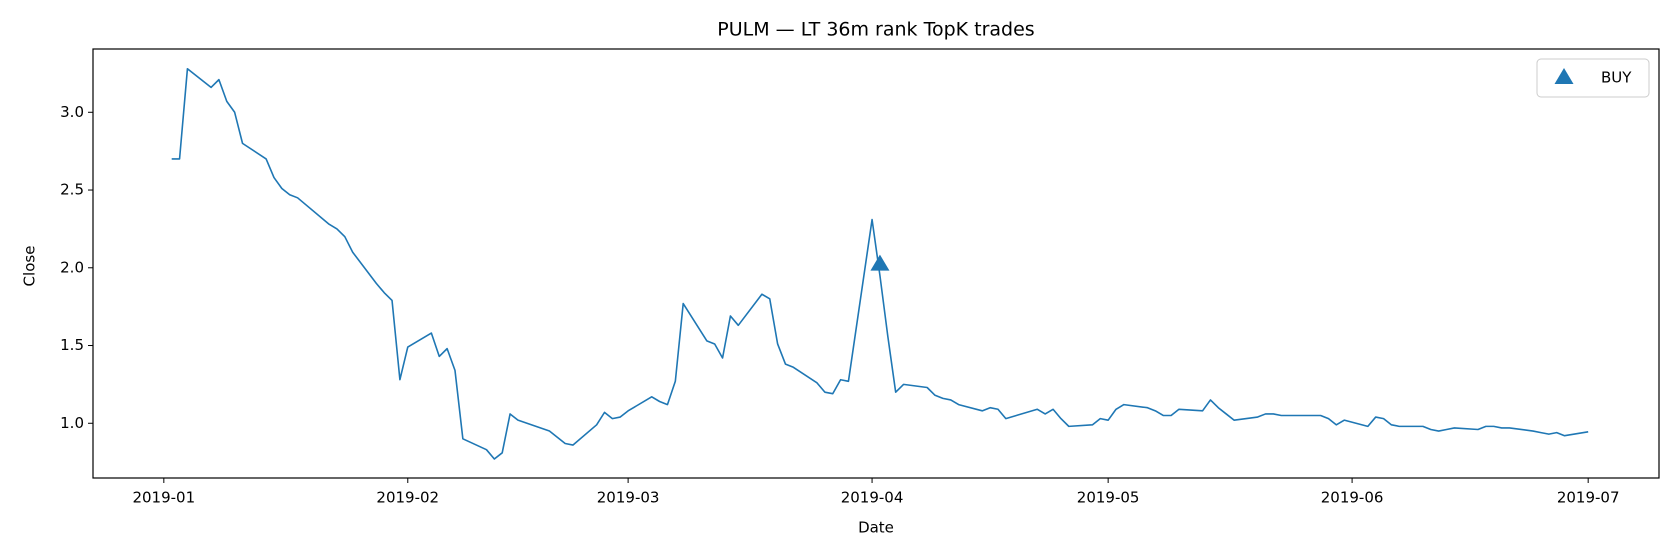  What do you see at coordinates (1108, 498) in the screenshot?
I see `x-tick-label: 2019-05` at bounding box center [1108, 498].